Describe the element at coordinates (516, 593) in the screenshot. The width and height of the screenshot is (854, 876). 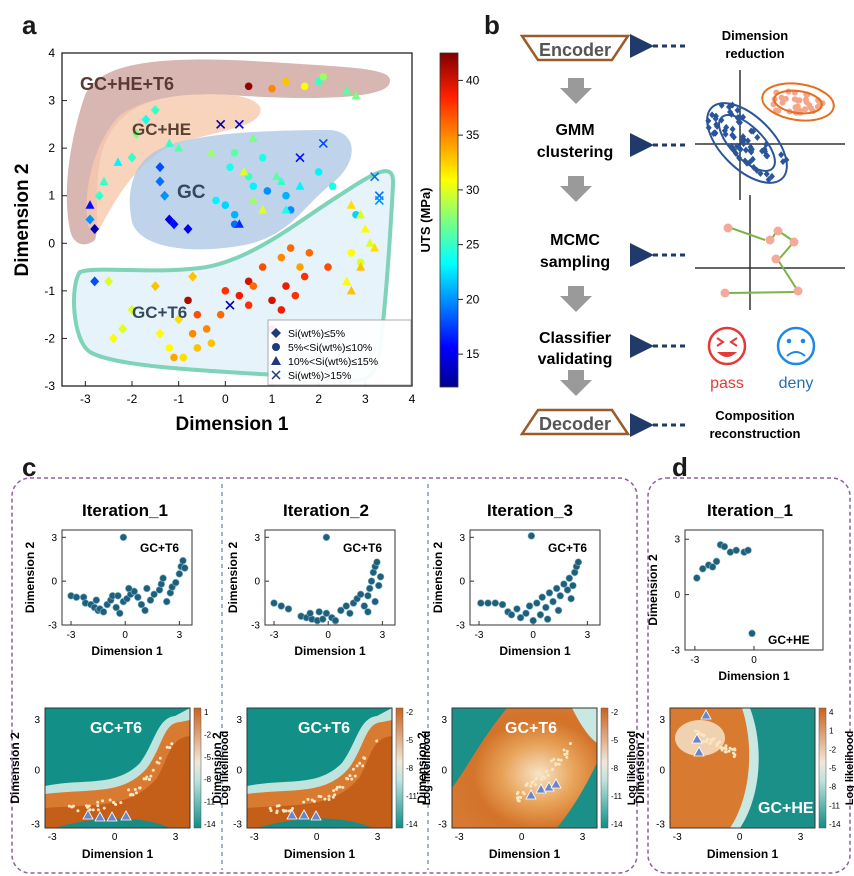
I see `small-scatter-3: -3 0 3 3 0 -3 GC+T6 Dimension 1 Dimension 2` at that location.